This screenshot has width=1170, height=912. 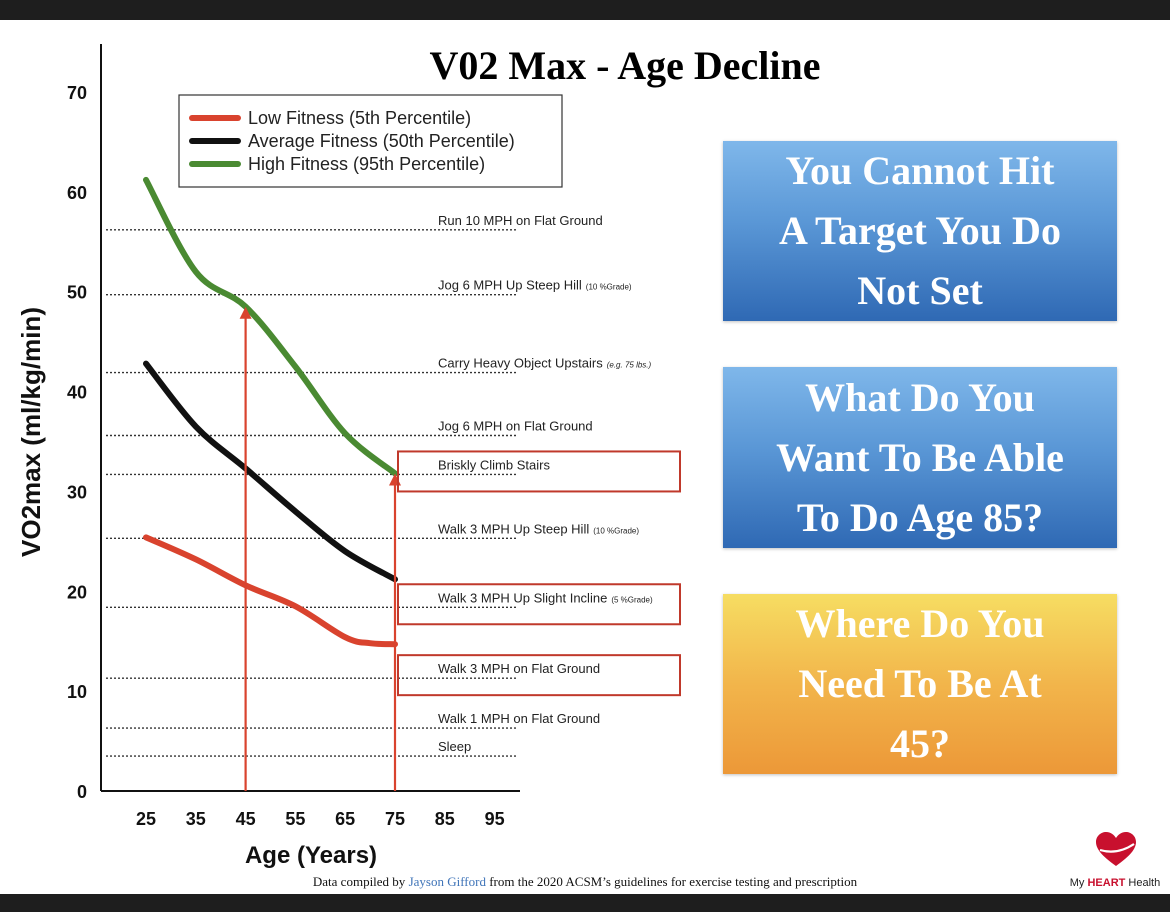 What do you see at coordinates (246, 819) in the screenshot?
I see `x-tick-label: 45` at bounding box center [246, 819].